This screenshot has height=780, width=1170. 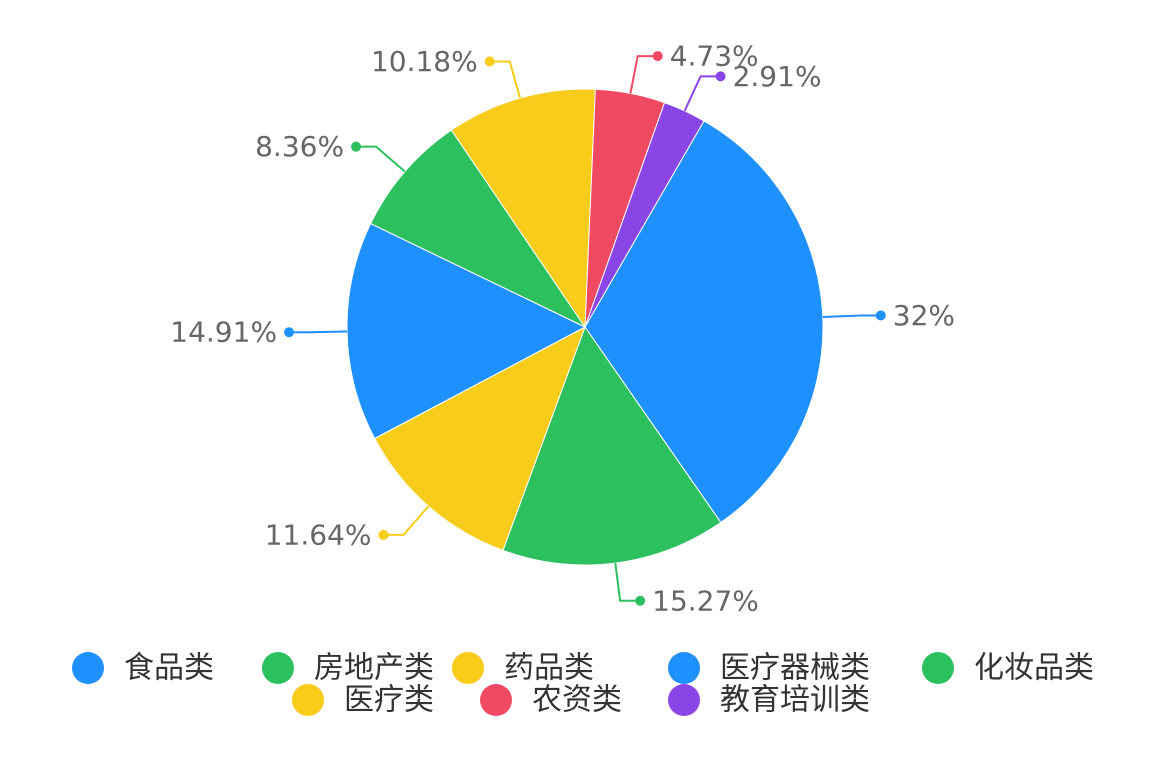 I want to click on legend-item: 药品类, so click(x=523, y=668).